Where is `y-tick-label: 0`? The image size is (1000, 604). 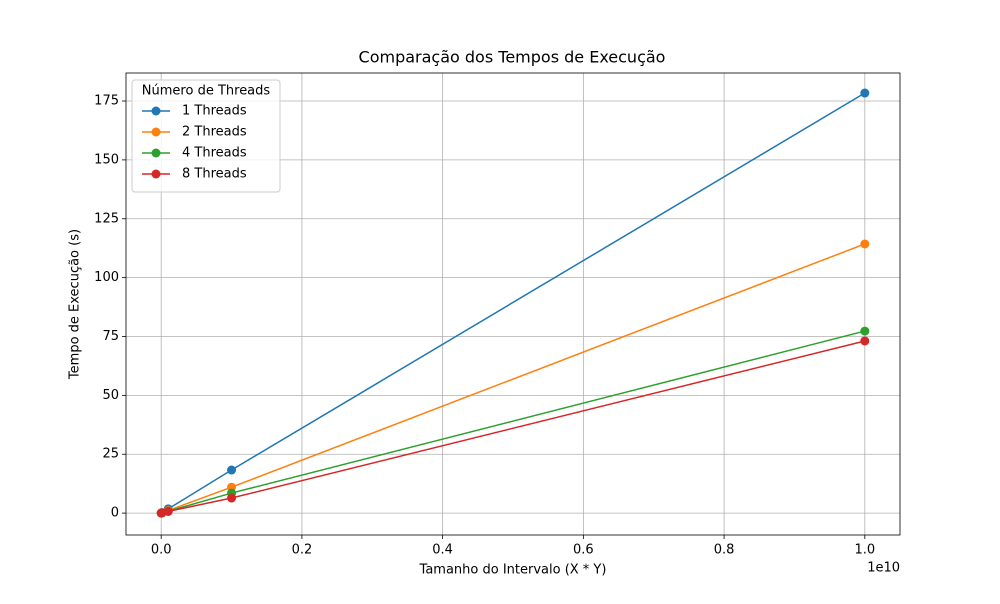 y-tick-label: 0 is located at coordinates (115, 513).